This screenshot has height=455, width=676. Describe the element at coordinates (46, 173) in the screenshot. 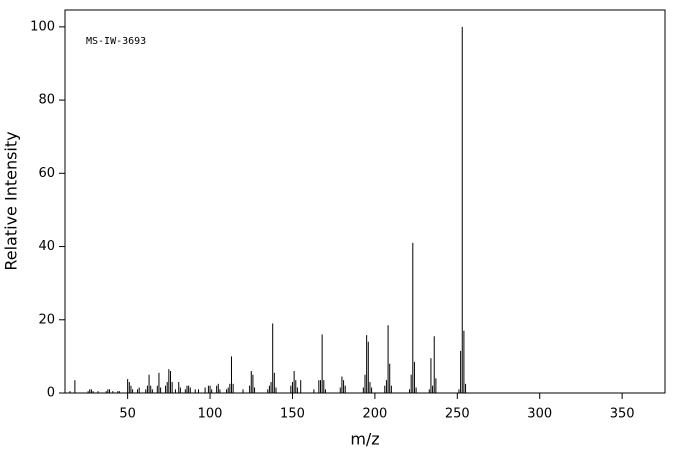

I see `y-tick-label: 60` at that location.